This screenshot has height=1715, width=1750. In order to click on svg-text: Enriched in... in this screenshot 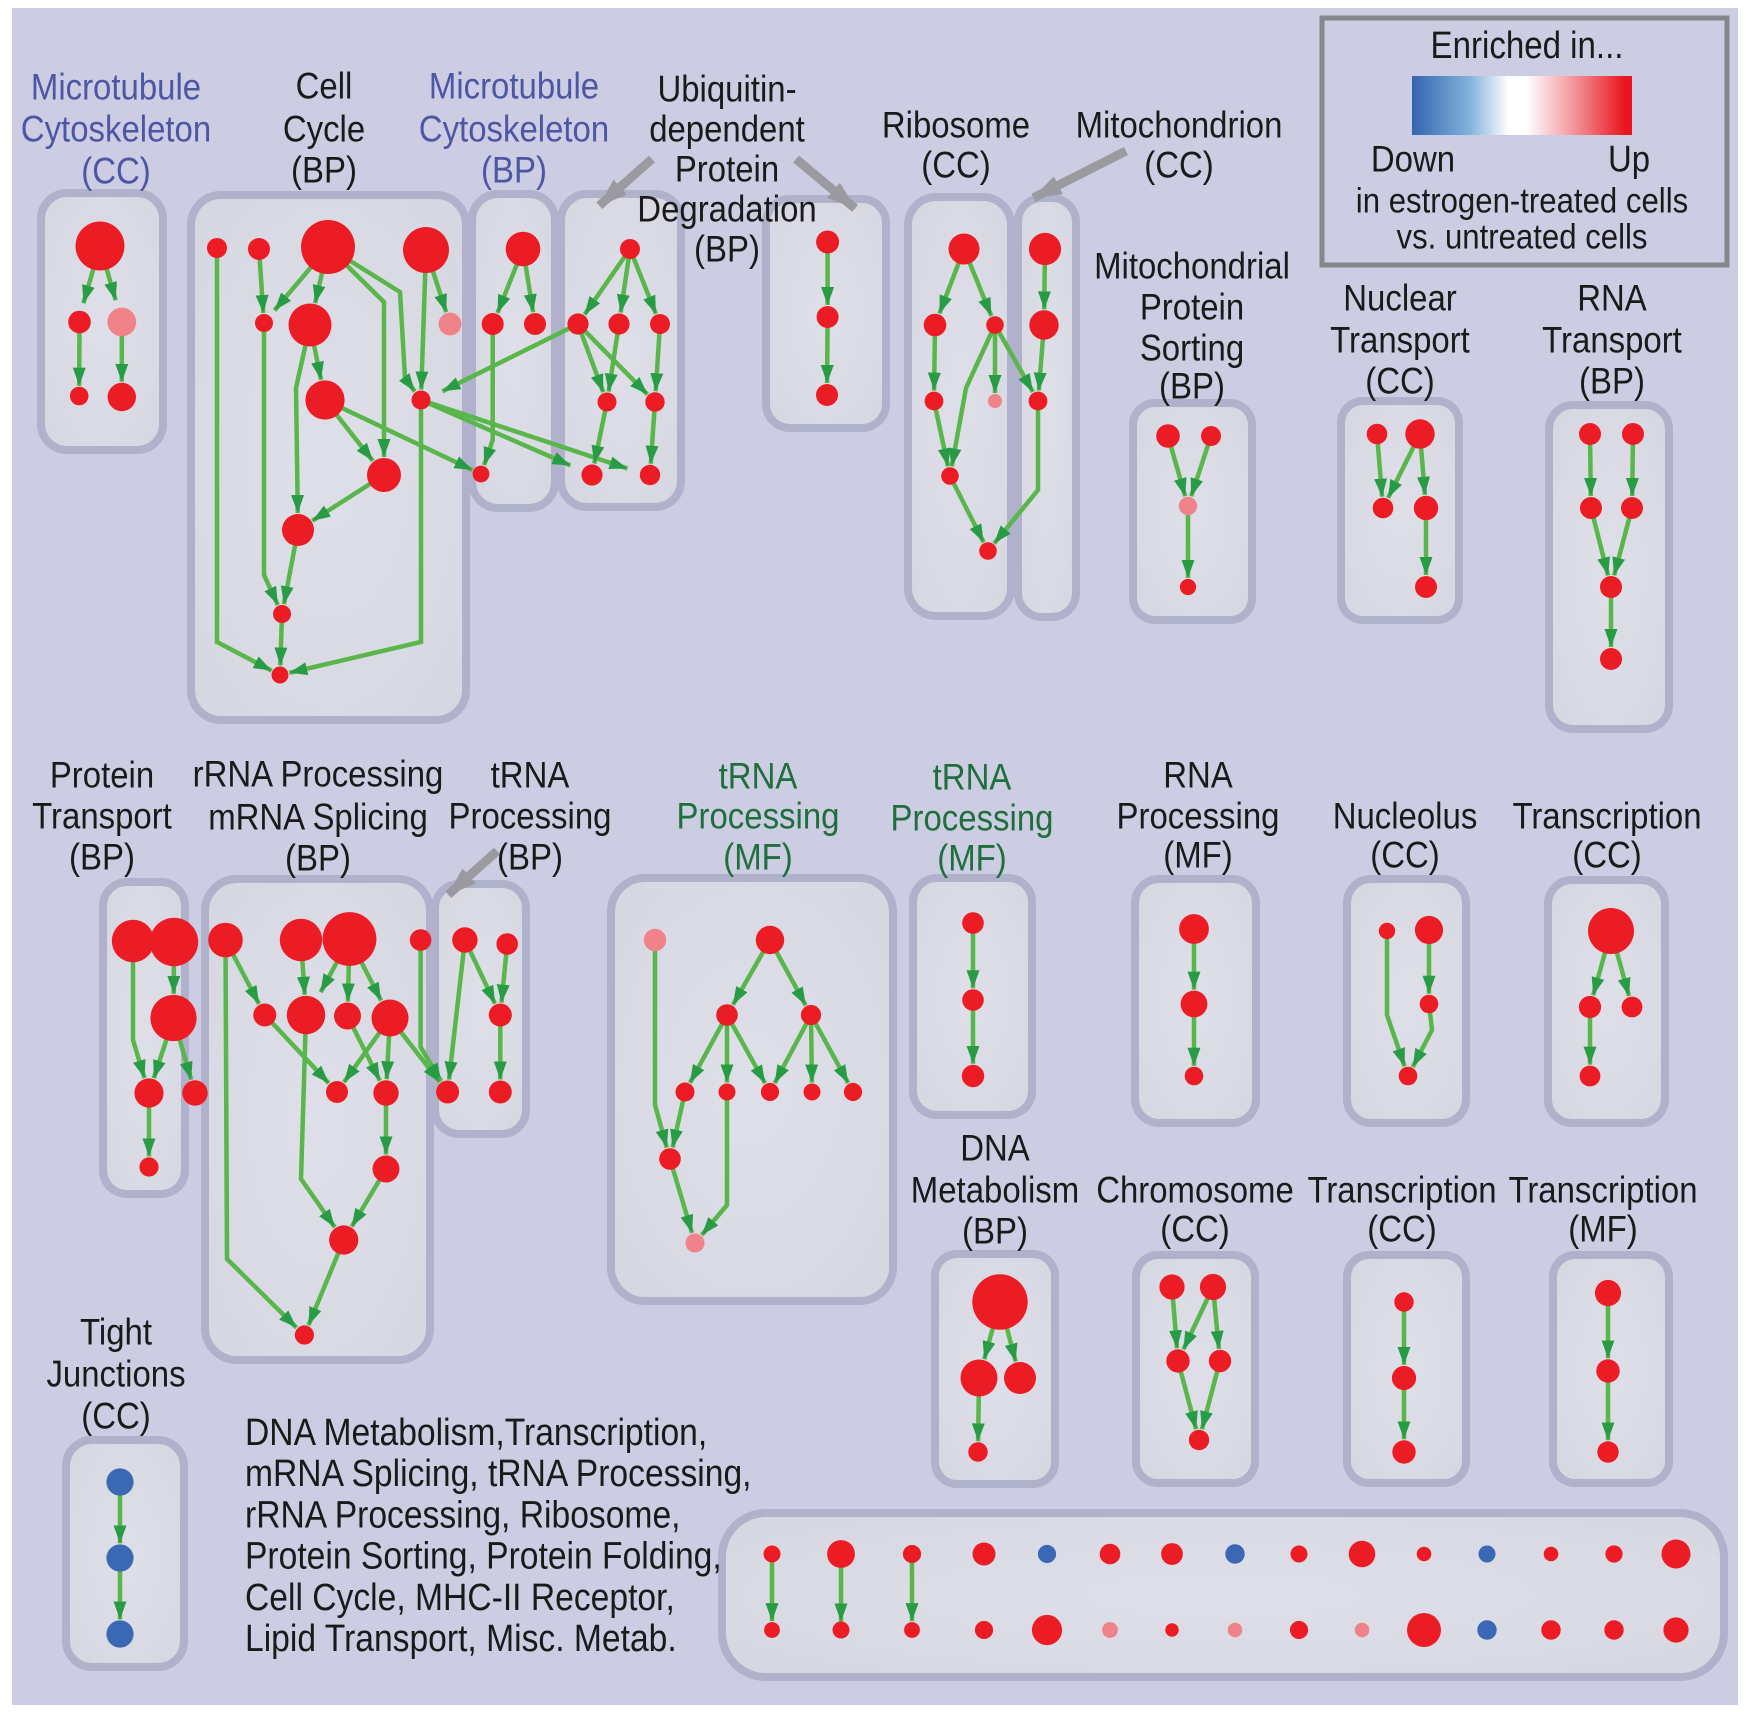, I will do `click(1527, 46)`.